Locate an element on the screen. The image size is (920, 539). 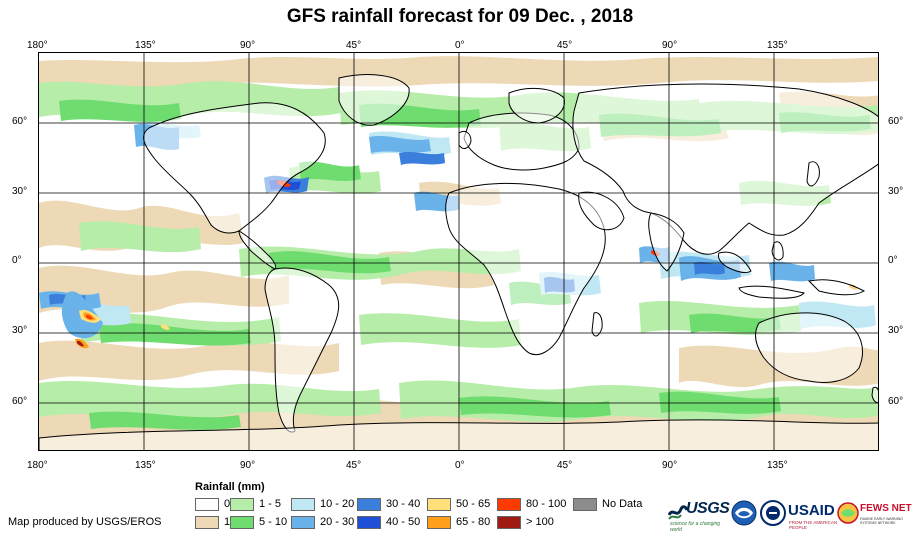
legend-label: 5 - 10 is located at coordinates (273, 522).